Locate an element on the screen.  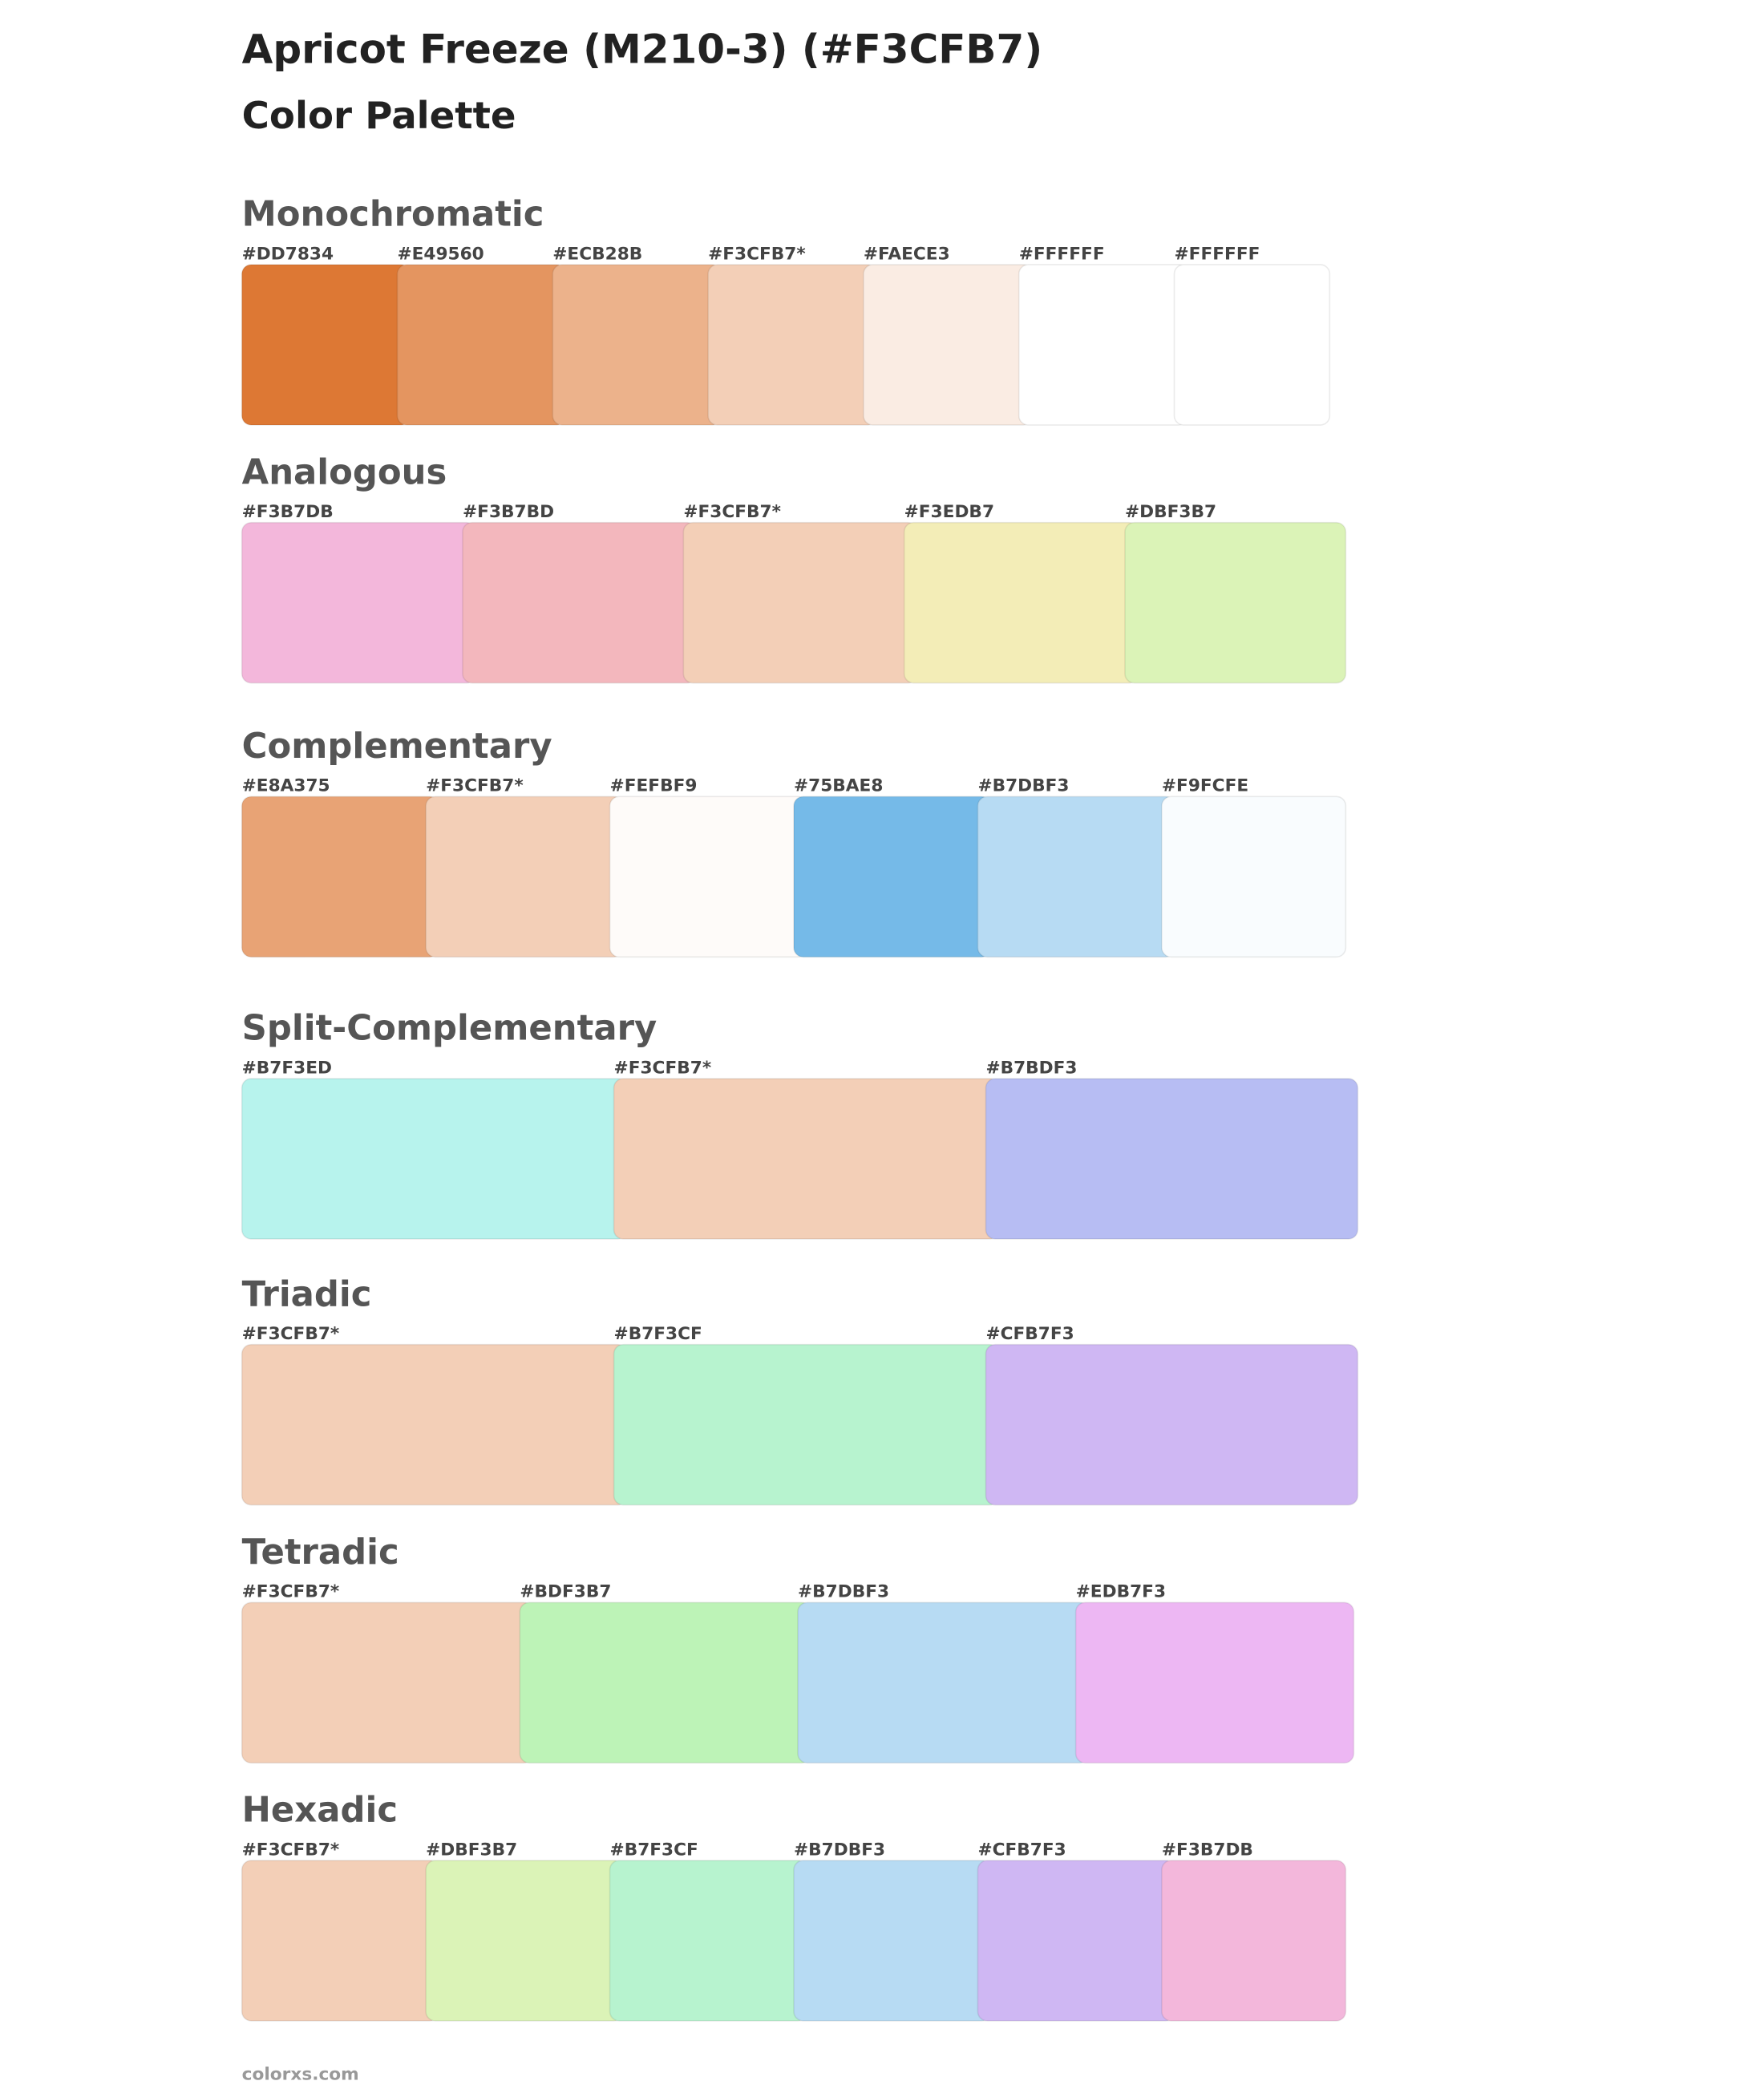
swatch-label: #F3EDB7 is located at coordinates (949, 512).